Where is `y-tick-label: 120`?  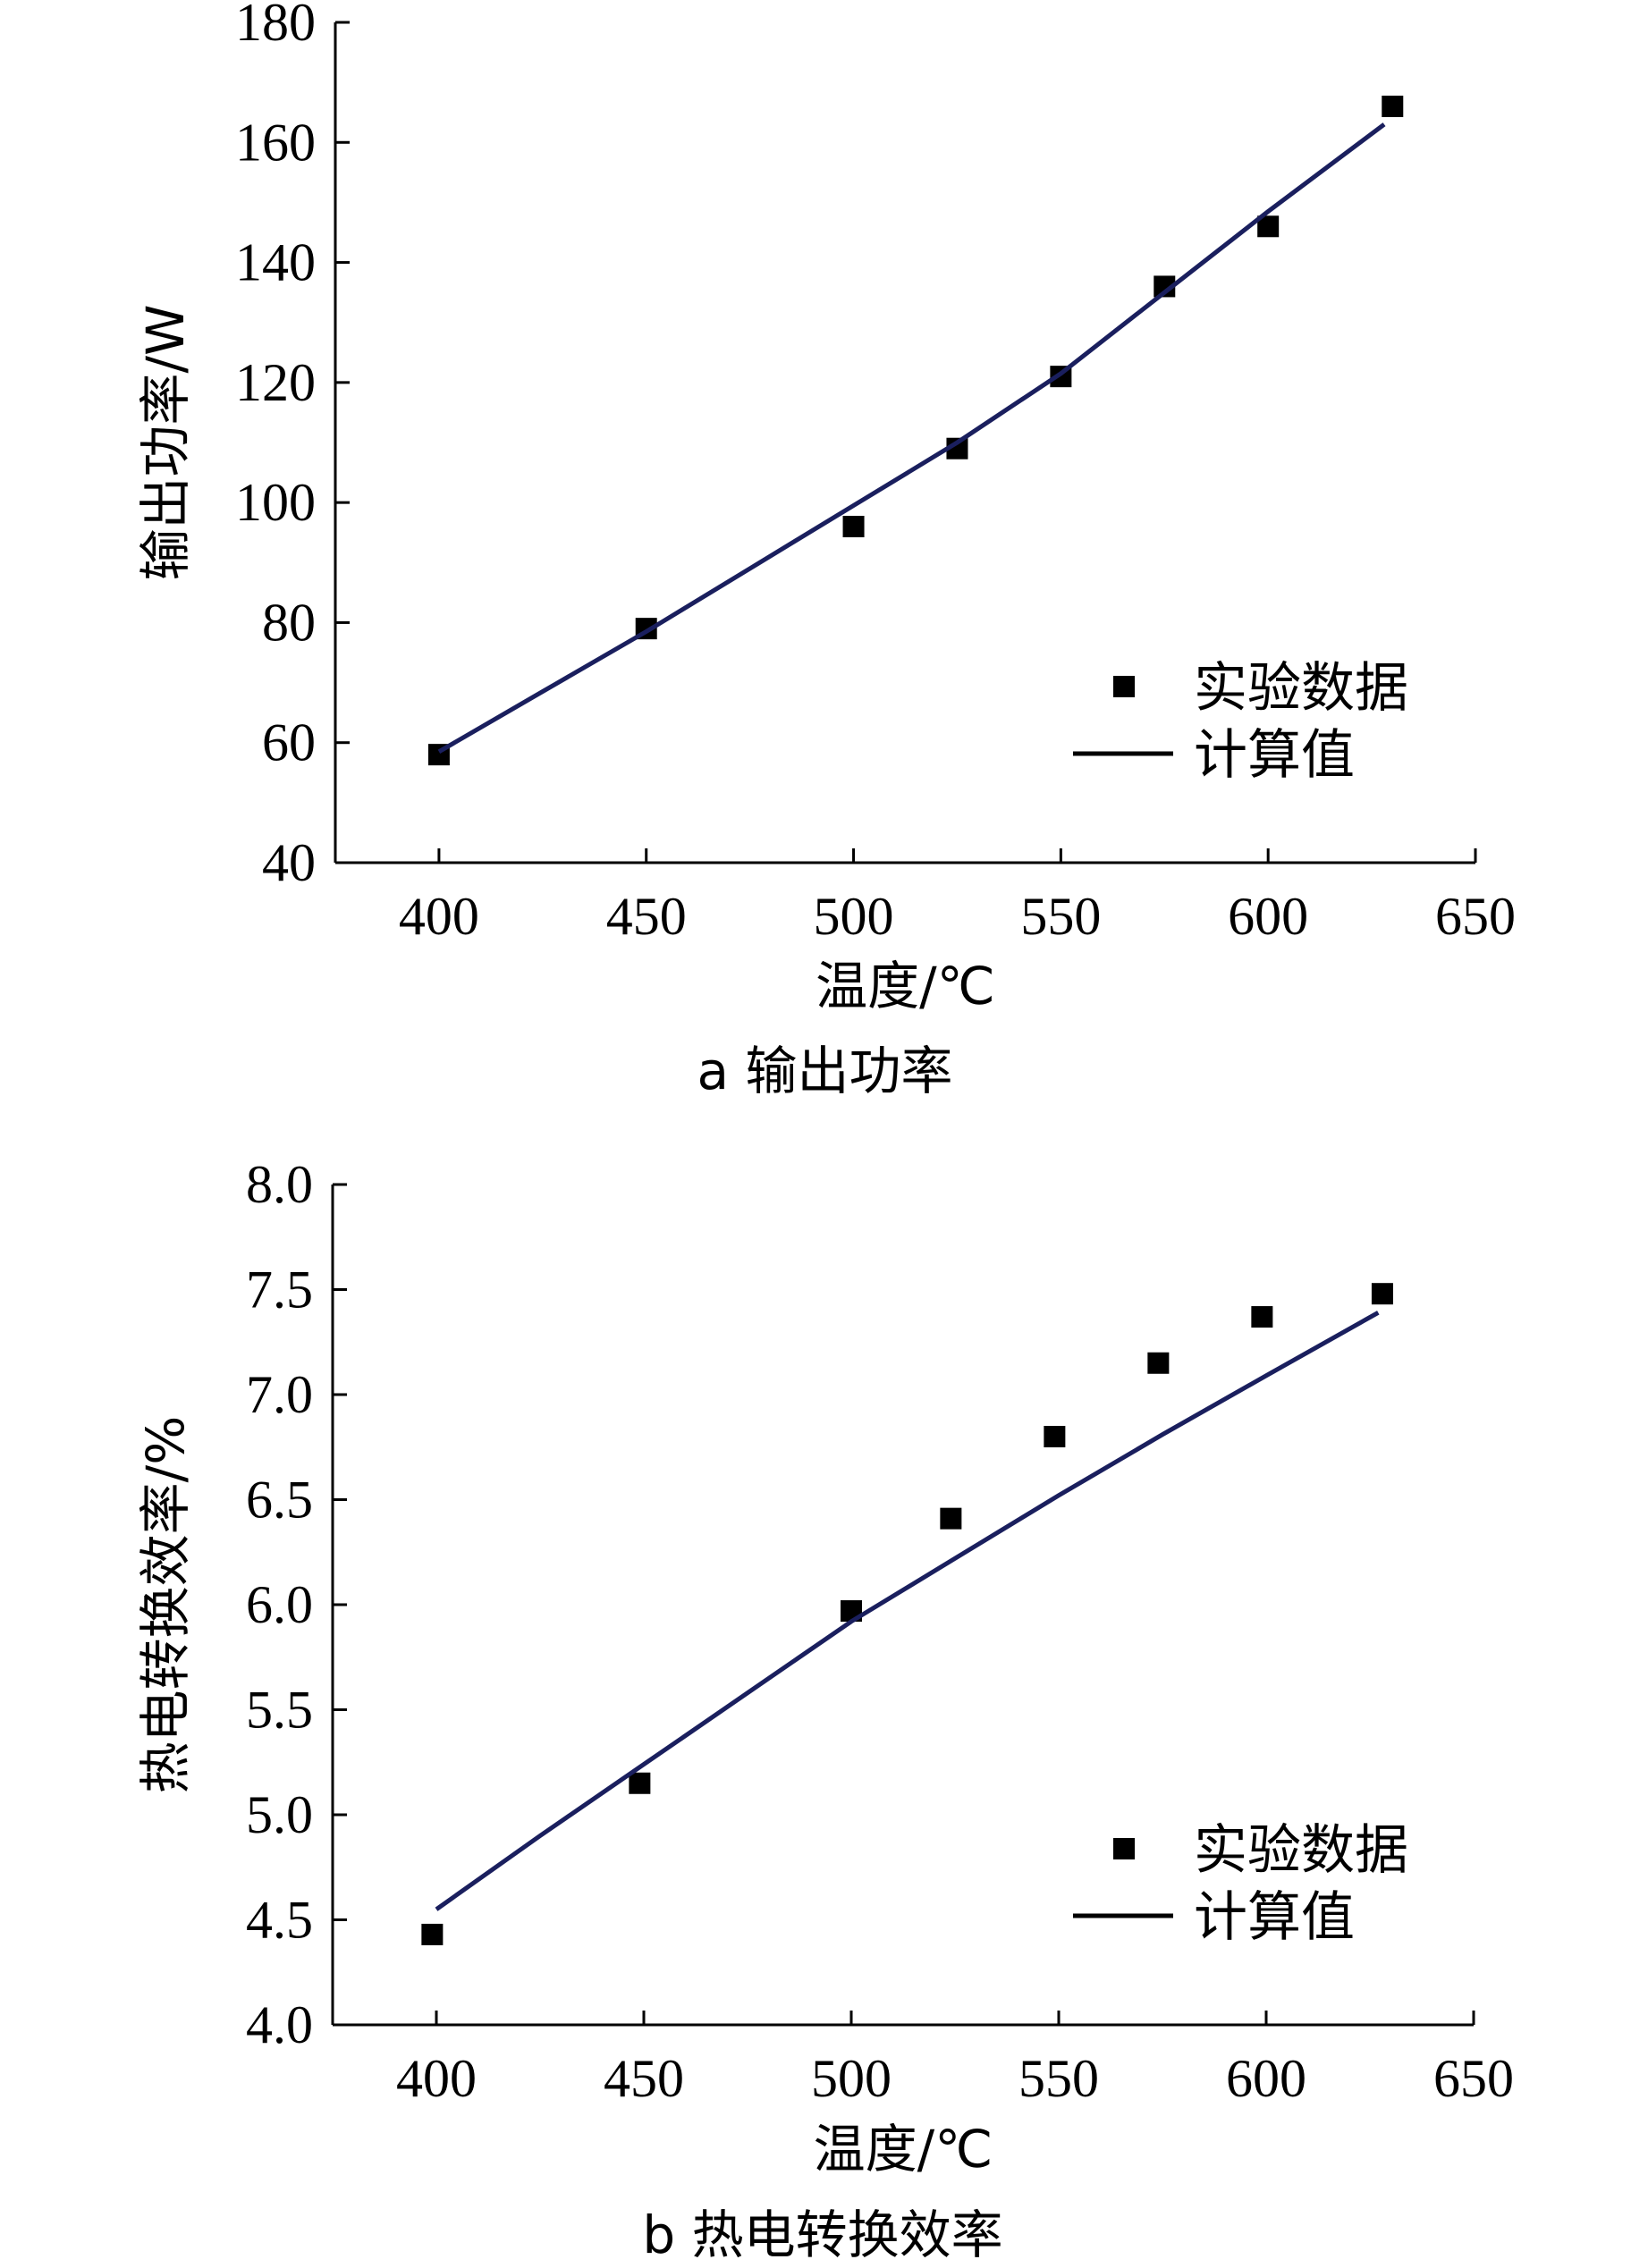 y-tick-label: 120 is located at coordinates (276, 382).